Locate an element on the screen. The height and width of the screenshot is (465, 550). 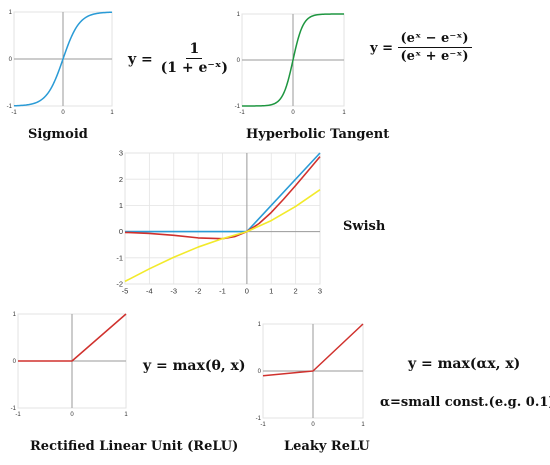
sigmoid-formula-lhs: y = is located at coordinates (140, 59).